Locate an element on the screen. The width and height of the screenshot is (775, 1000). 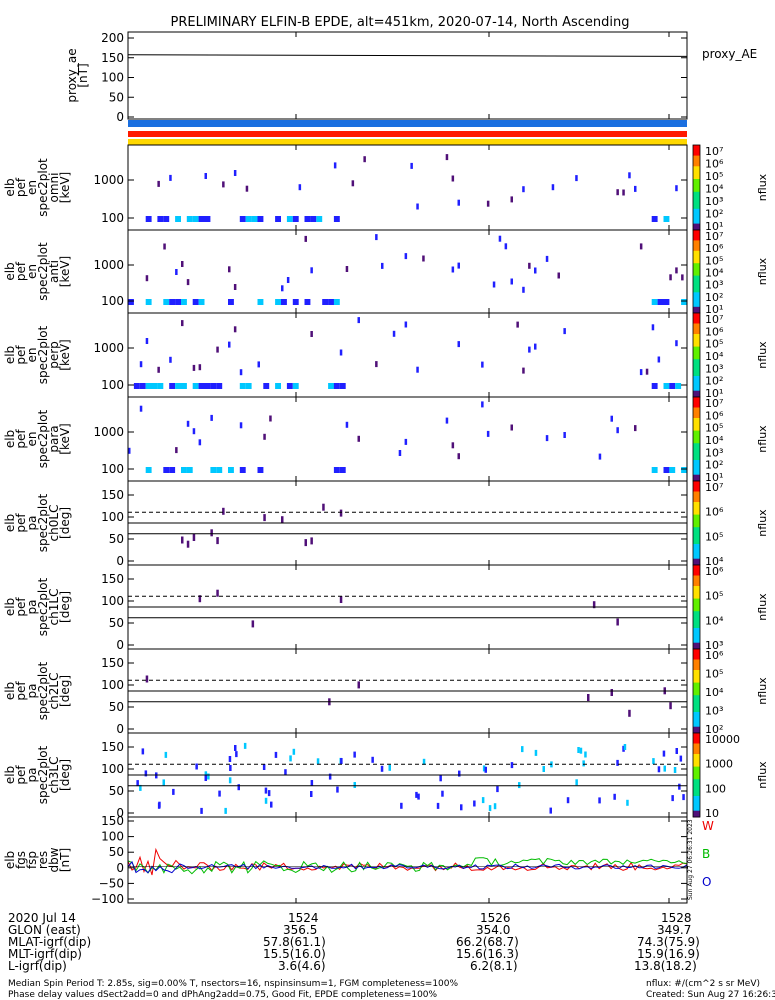
cbar-label-p4: nflux is located at coordinates (762, 439).